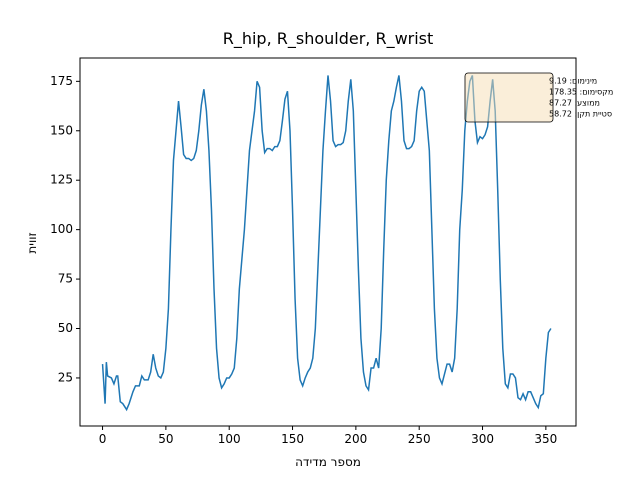  What do you see at coordinates (581, 92) in the screenshot?
I see `stats-line: מקסימום: 178.35` at bounding box center [581, 92].